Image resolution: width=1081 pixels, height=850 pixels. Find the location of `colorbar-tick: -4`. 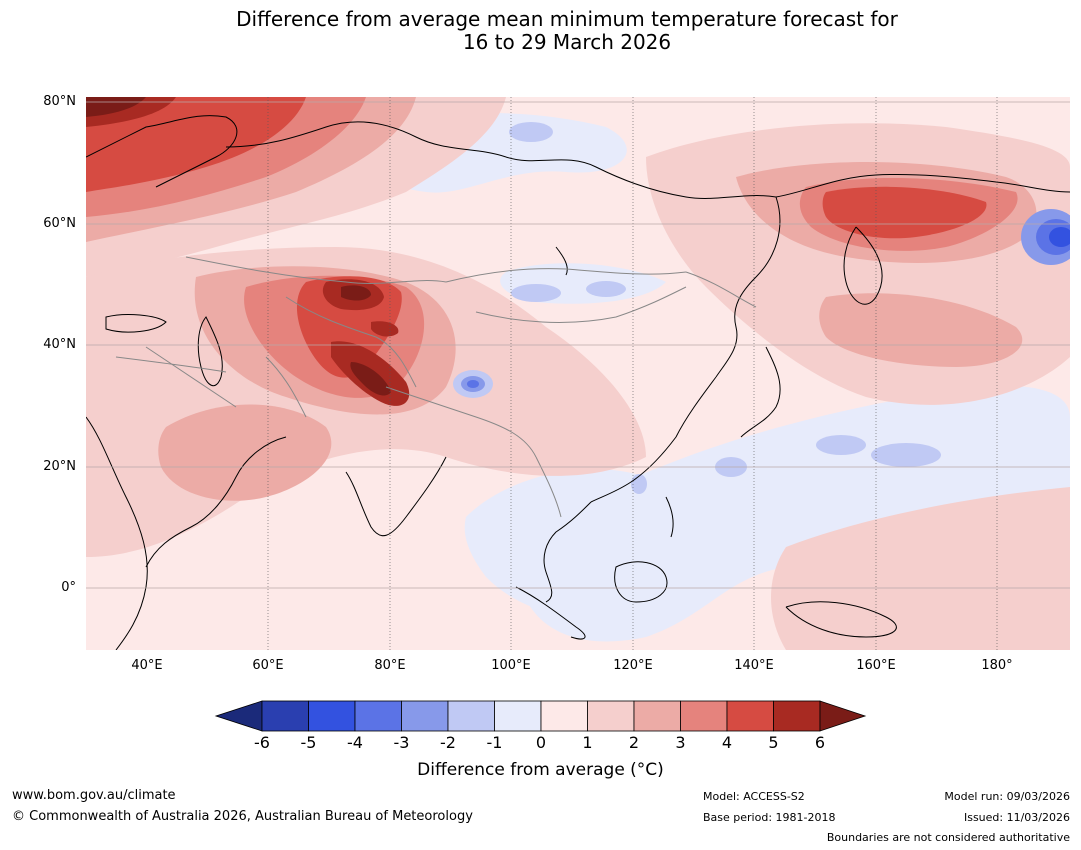

colorbar-tick: -4 is located at coordinates (355, 742).